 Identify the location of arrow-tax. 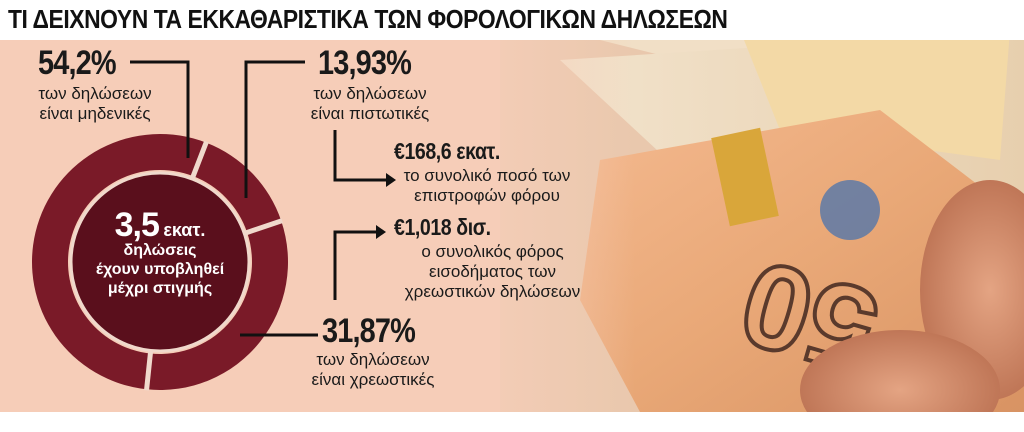
(381, 232).